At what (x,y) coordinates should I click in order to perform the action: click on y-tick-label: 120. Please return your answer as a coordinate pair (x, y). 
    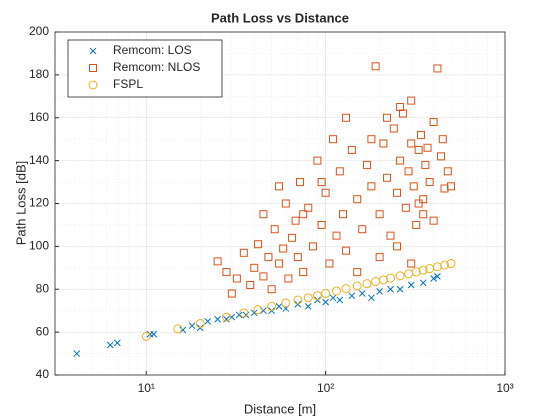
    Looking at the image, I should click on (39, 203).